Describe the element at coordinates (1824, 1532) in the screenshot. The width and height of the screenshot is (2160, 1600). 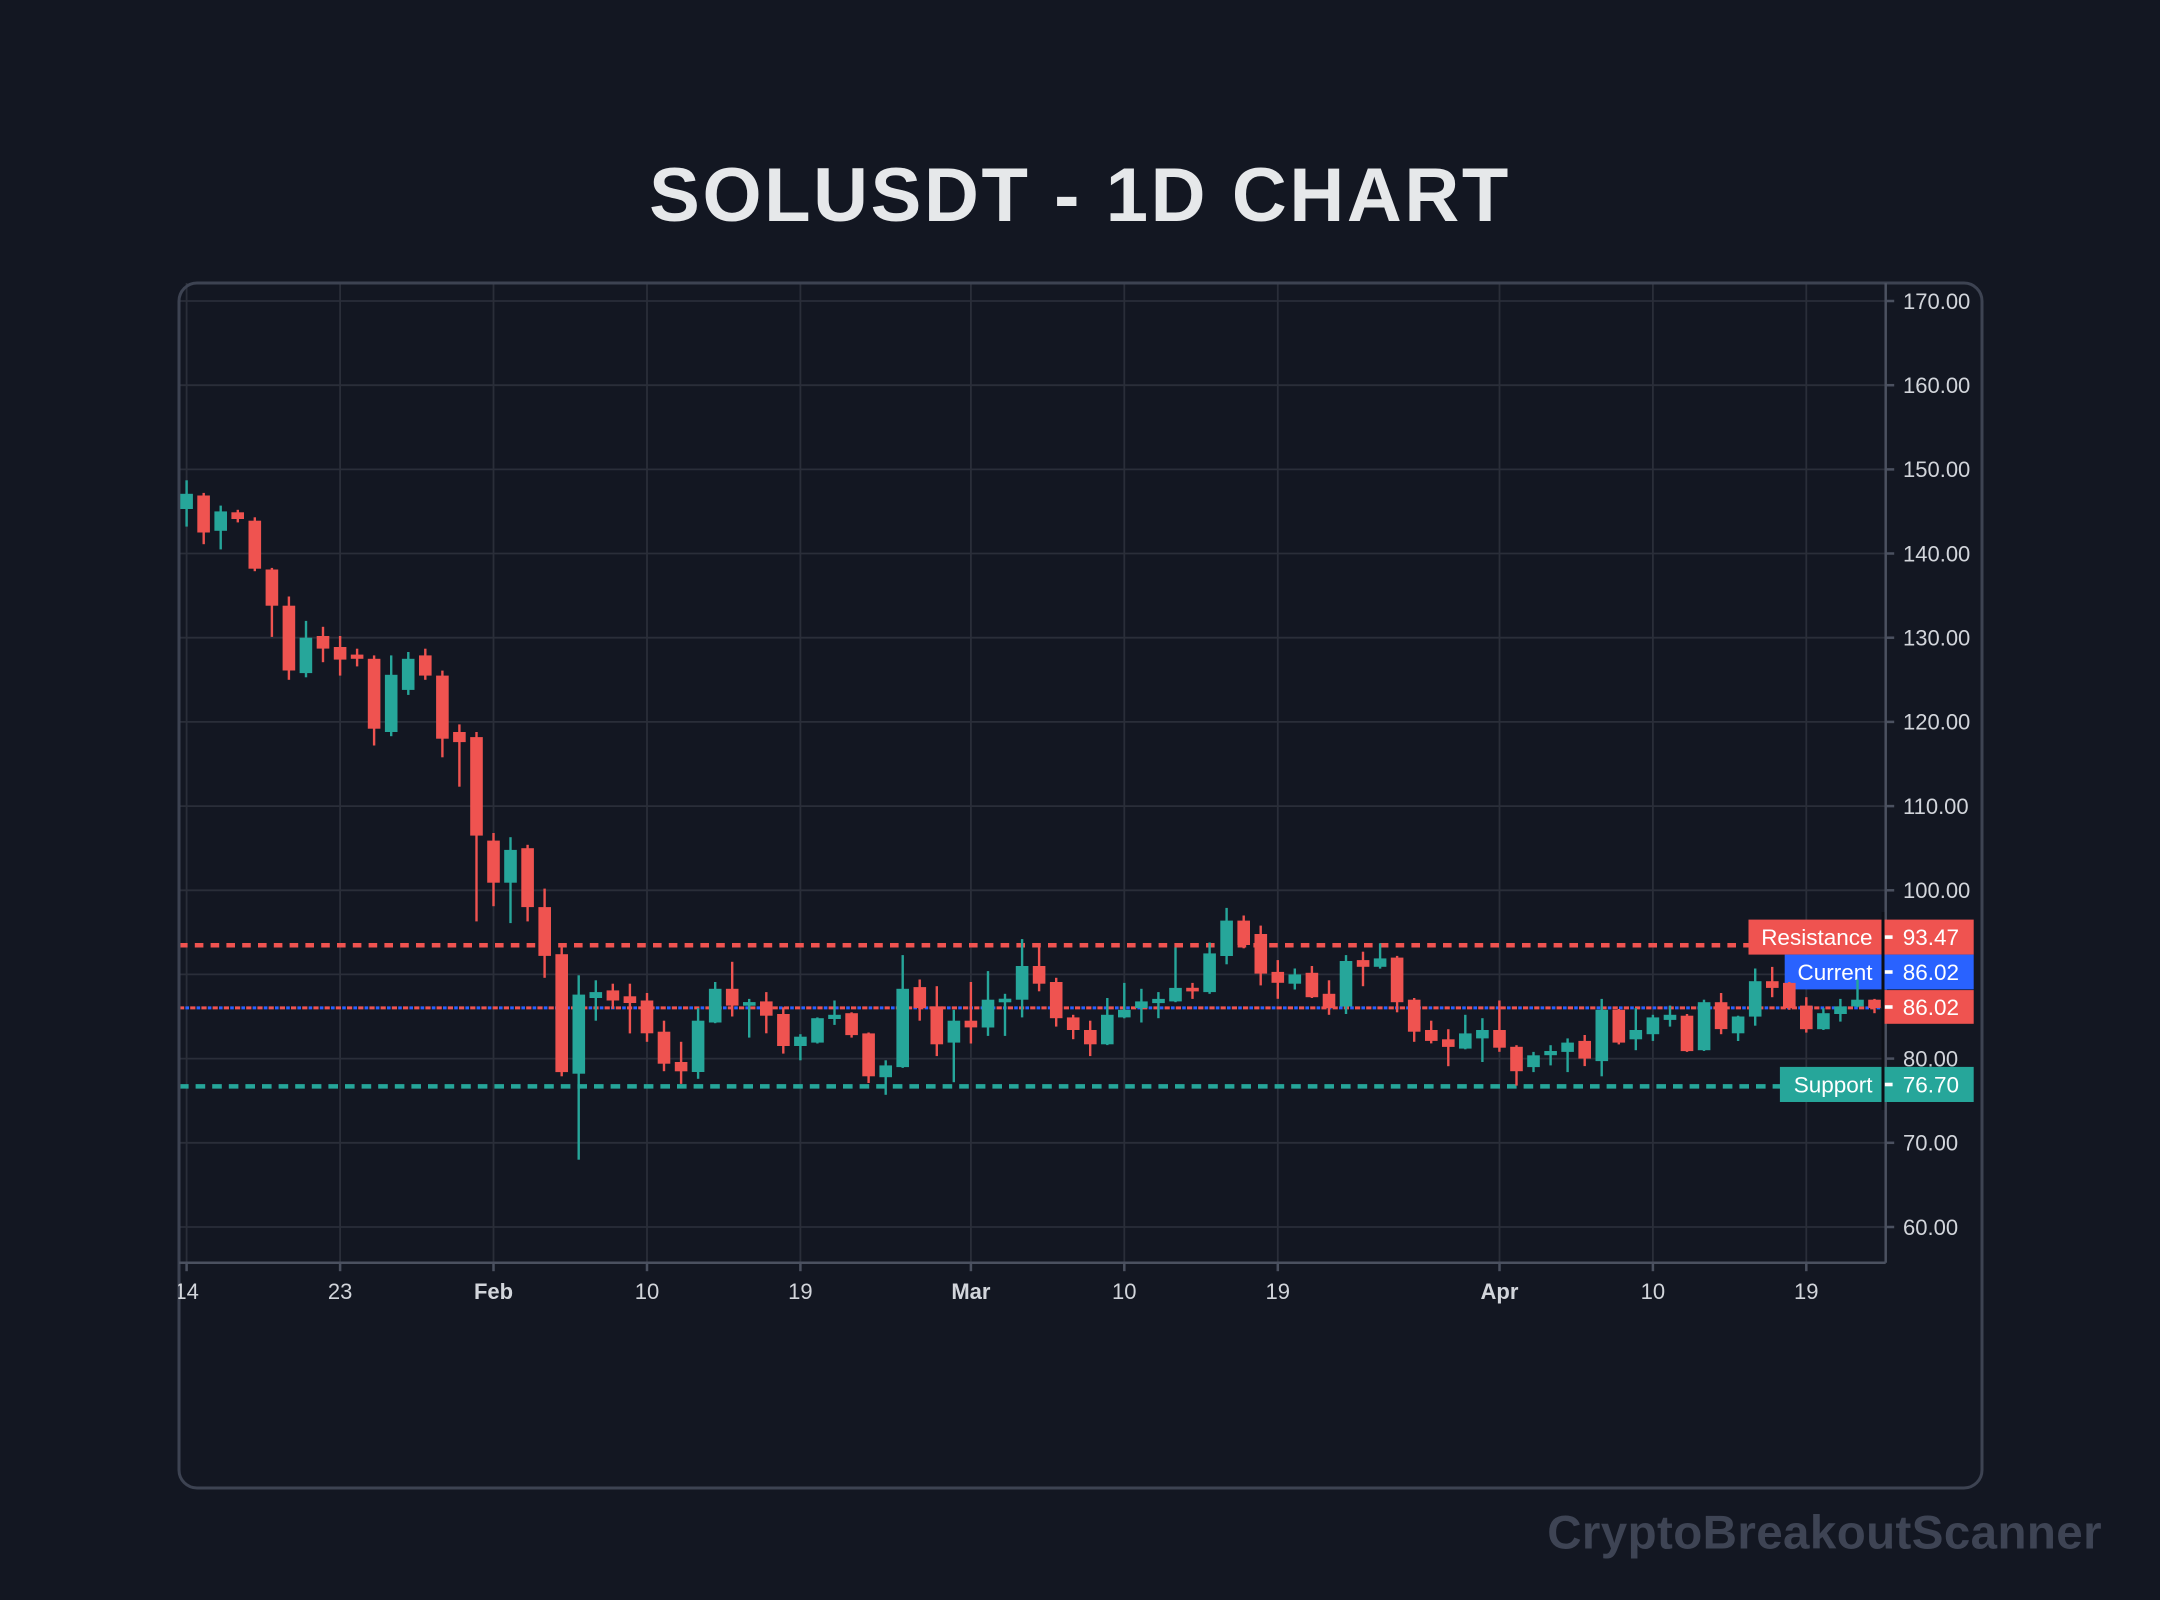
I see `svg-text: CryptoBreakoutScanner` at that location.